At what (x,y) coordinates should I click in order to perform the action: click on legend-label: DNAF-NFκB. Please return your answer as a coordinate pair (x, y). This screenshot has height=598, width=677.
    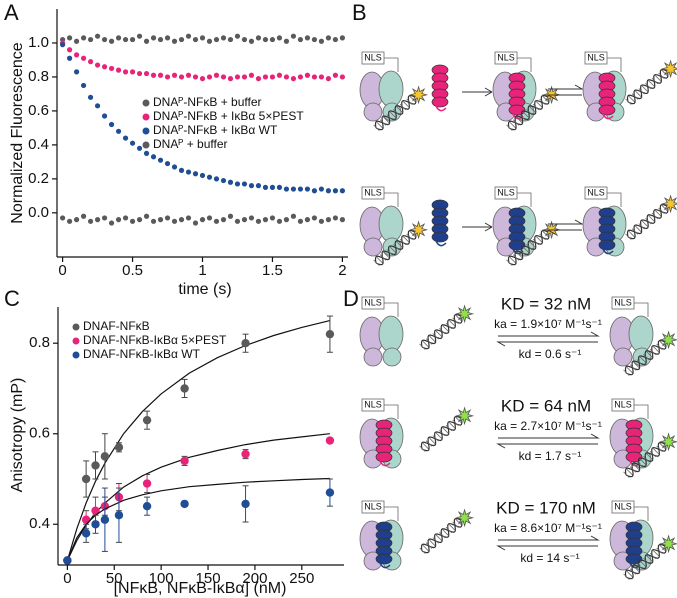
    Looking at the image, I should click on (116, 326).